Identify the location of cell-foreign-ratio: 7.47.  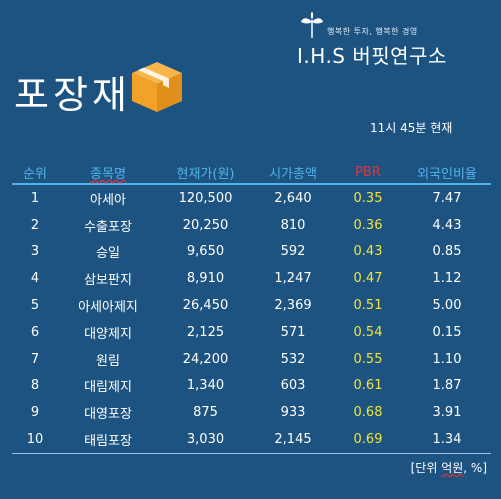
(447, 198).